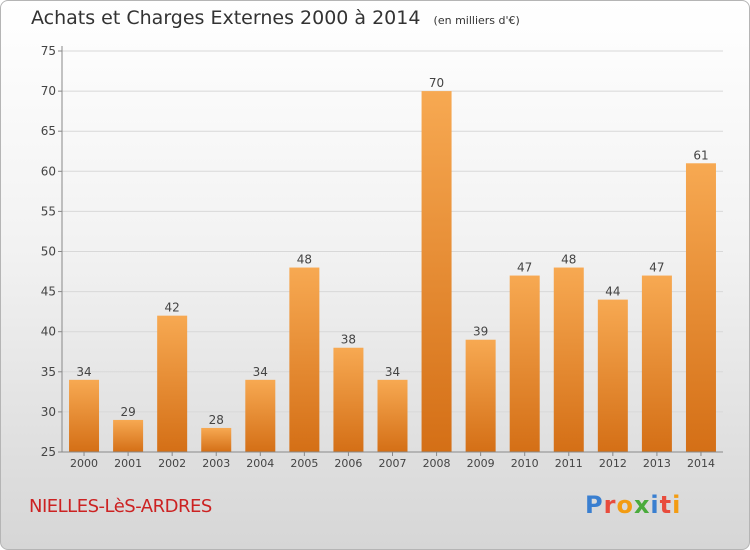  Describe the element at coordinates (48, 252) in the screenshot. I see `y-tick-label: 50` at that location.